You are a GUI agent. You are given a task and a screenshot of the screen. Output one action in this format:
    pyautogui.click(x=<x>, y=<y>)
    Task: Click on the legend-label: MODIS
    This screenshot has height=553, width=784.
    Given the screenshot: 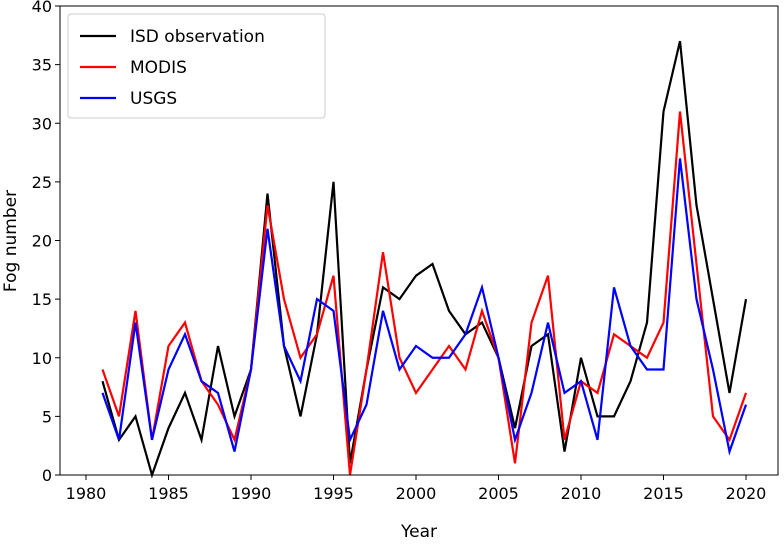 What is the action you would take?
    pyautogui.click(x=158, y=68)
    